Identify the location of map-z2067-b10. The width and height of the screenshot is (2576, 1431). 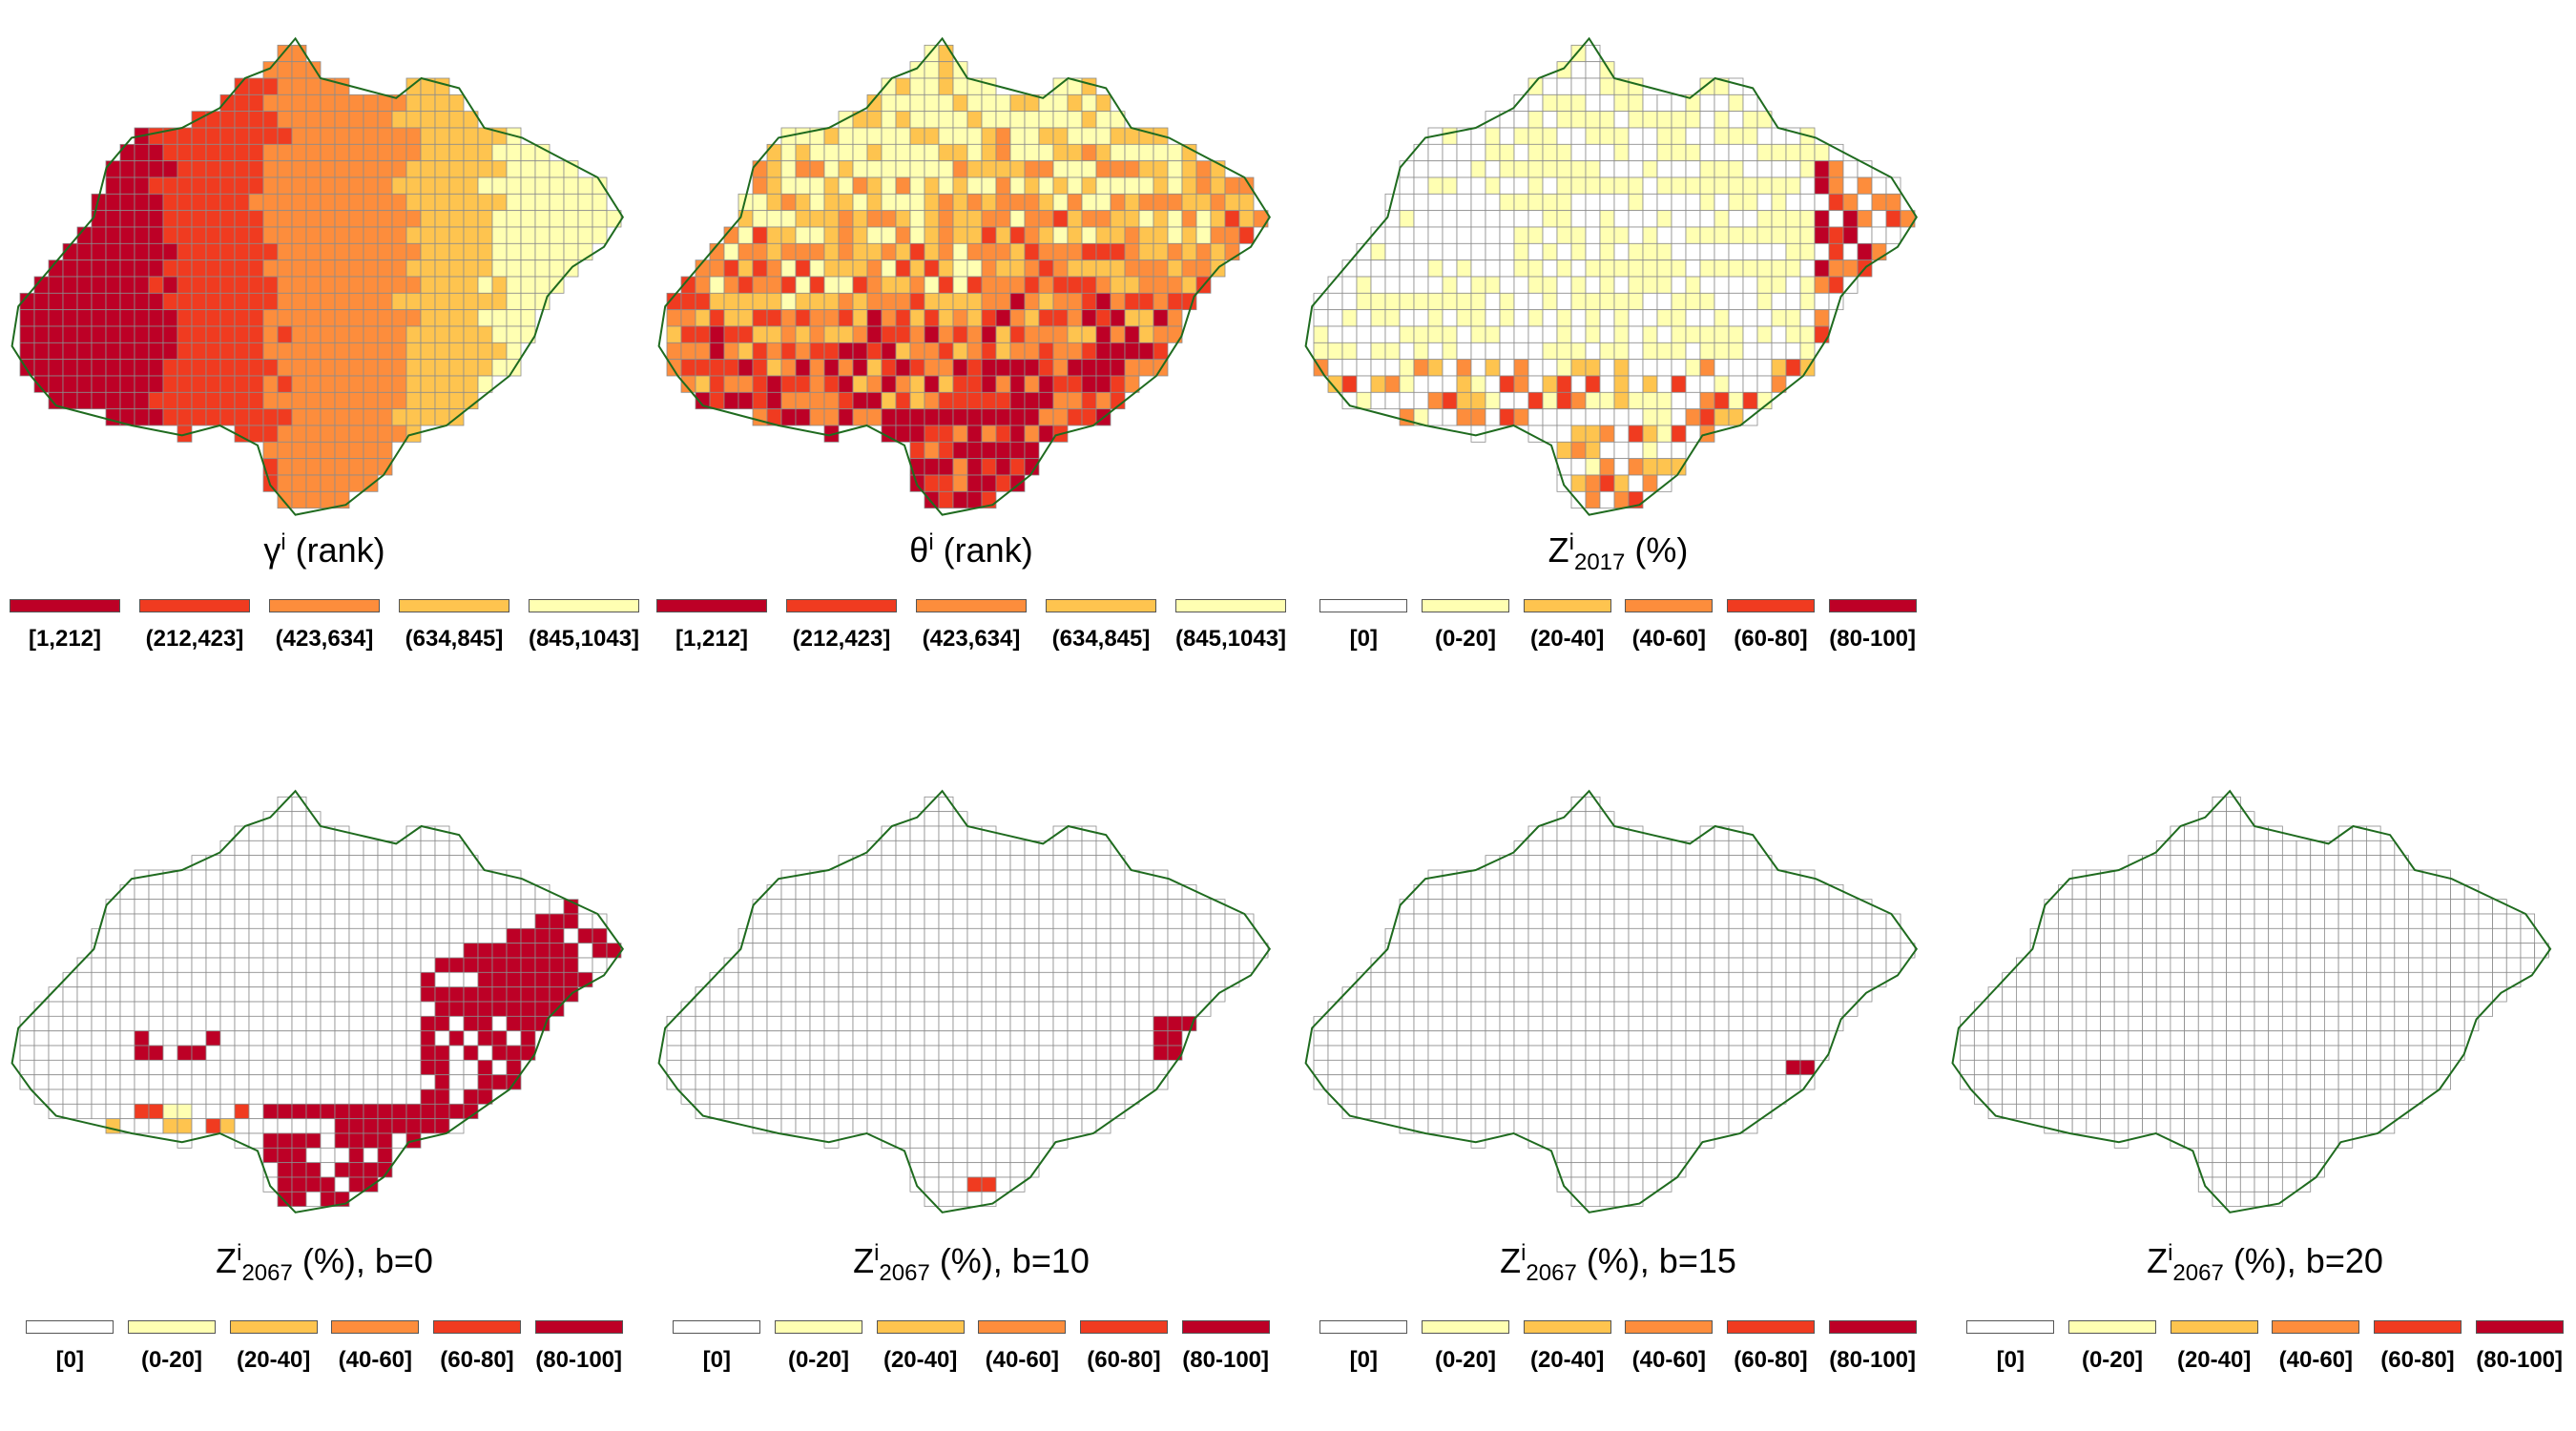
(964, 1001).